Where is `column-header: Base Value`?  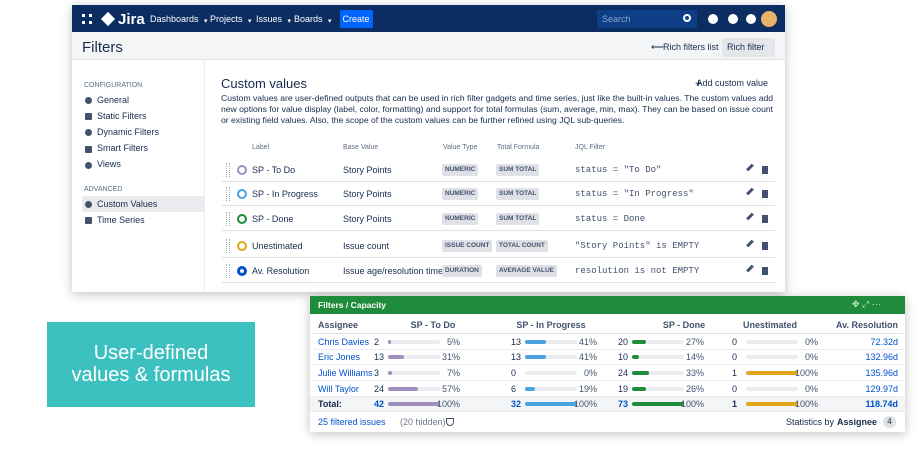 column-header: Base Value is located at coordinates (361, 147).